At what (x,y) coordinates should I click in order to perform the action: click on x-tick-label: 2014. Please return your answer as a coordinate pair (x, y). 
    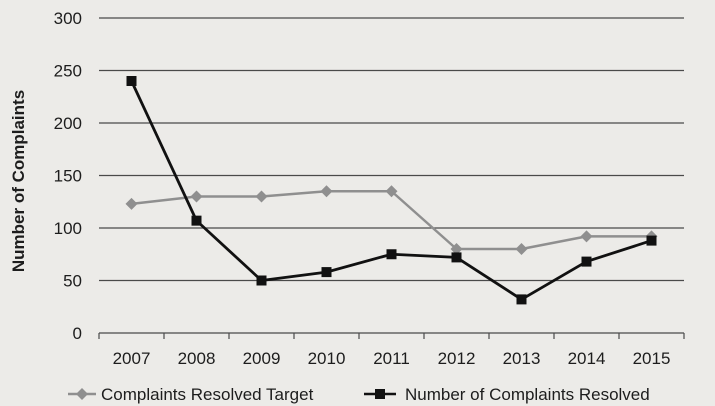
    Looking at the image, I should click on (587, 358).